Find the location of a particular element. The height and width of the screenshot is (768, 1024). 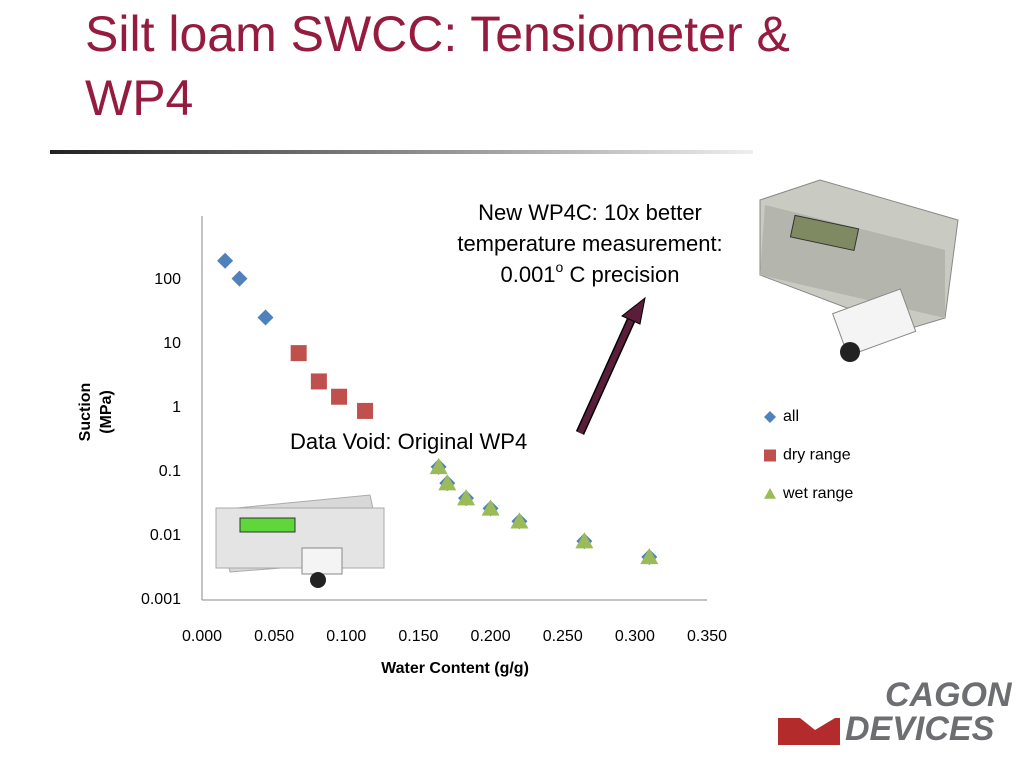

y-tick-label: 10 is located at coordinates (172, 343).